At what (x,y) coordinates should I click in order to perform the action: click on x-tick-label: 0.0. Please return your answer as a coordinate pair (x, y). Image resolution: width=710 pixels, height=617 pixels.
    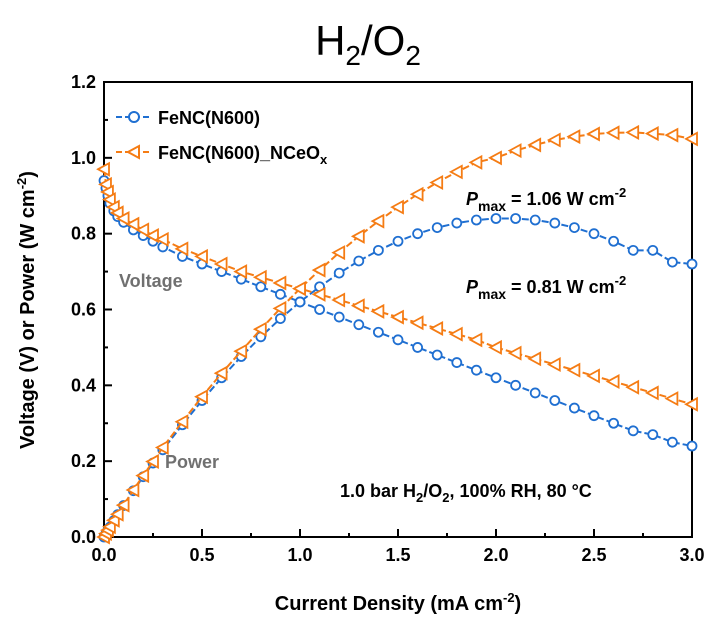
    Looking at the image, I should click on (103, 555).